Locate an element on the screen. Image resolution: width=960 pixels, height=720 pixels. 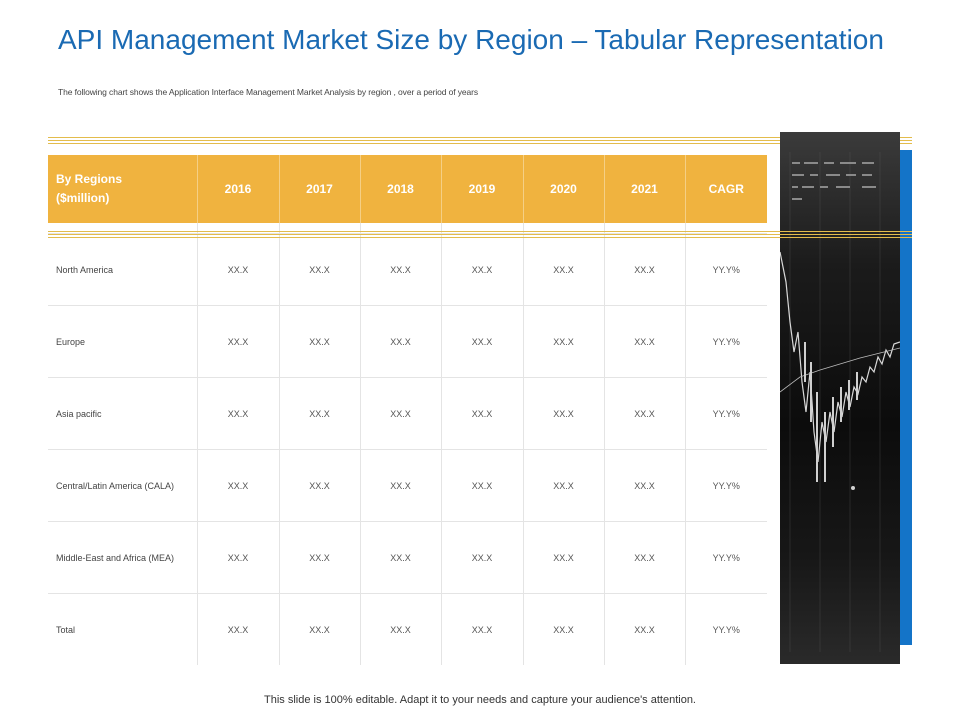
header-2017: 2017 is located at coordinates (320, 189).